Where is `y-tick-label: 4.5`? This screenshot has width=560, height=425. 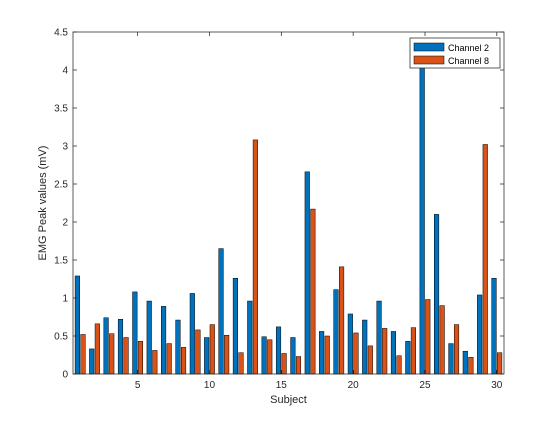 y-tick-label: 4.5 is located at coordinates (61, 33).